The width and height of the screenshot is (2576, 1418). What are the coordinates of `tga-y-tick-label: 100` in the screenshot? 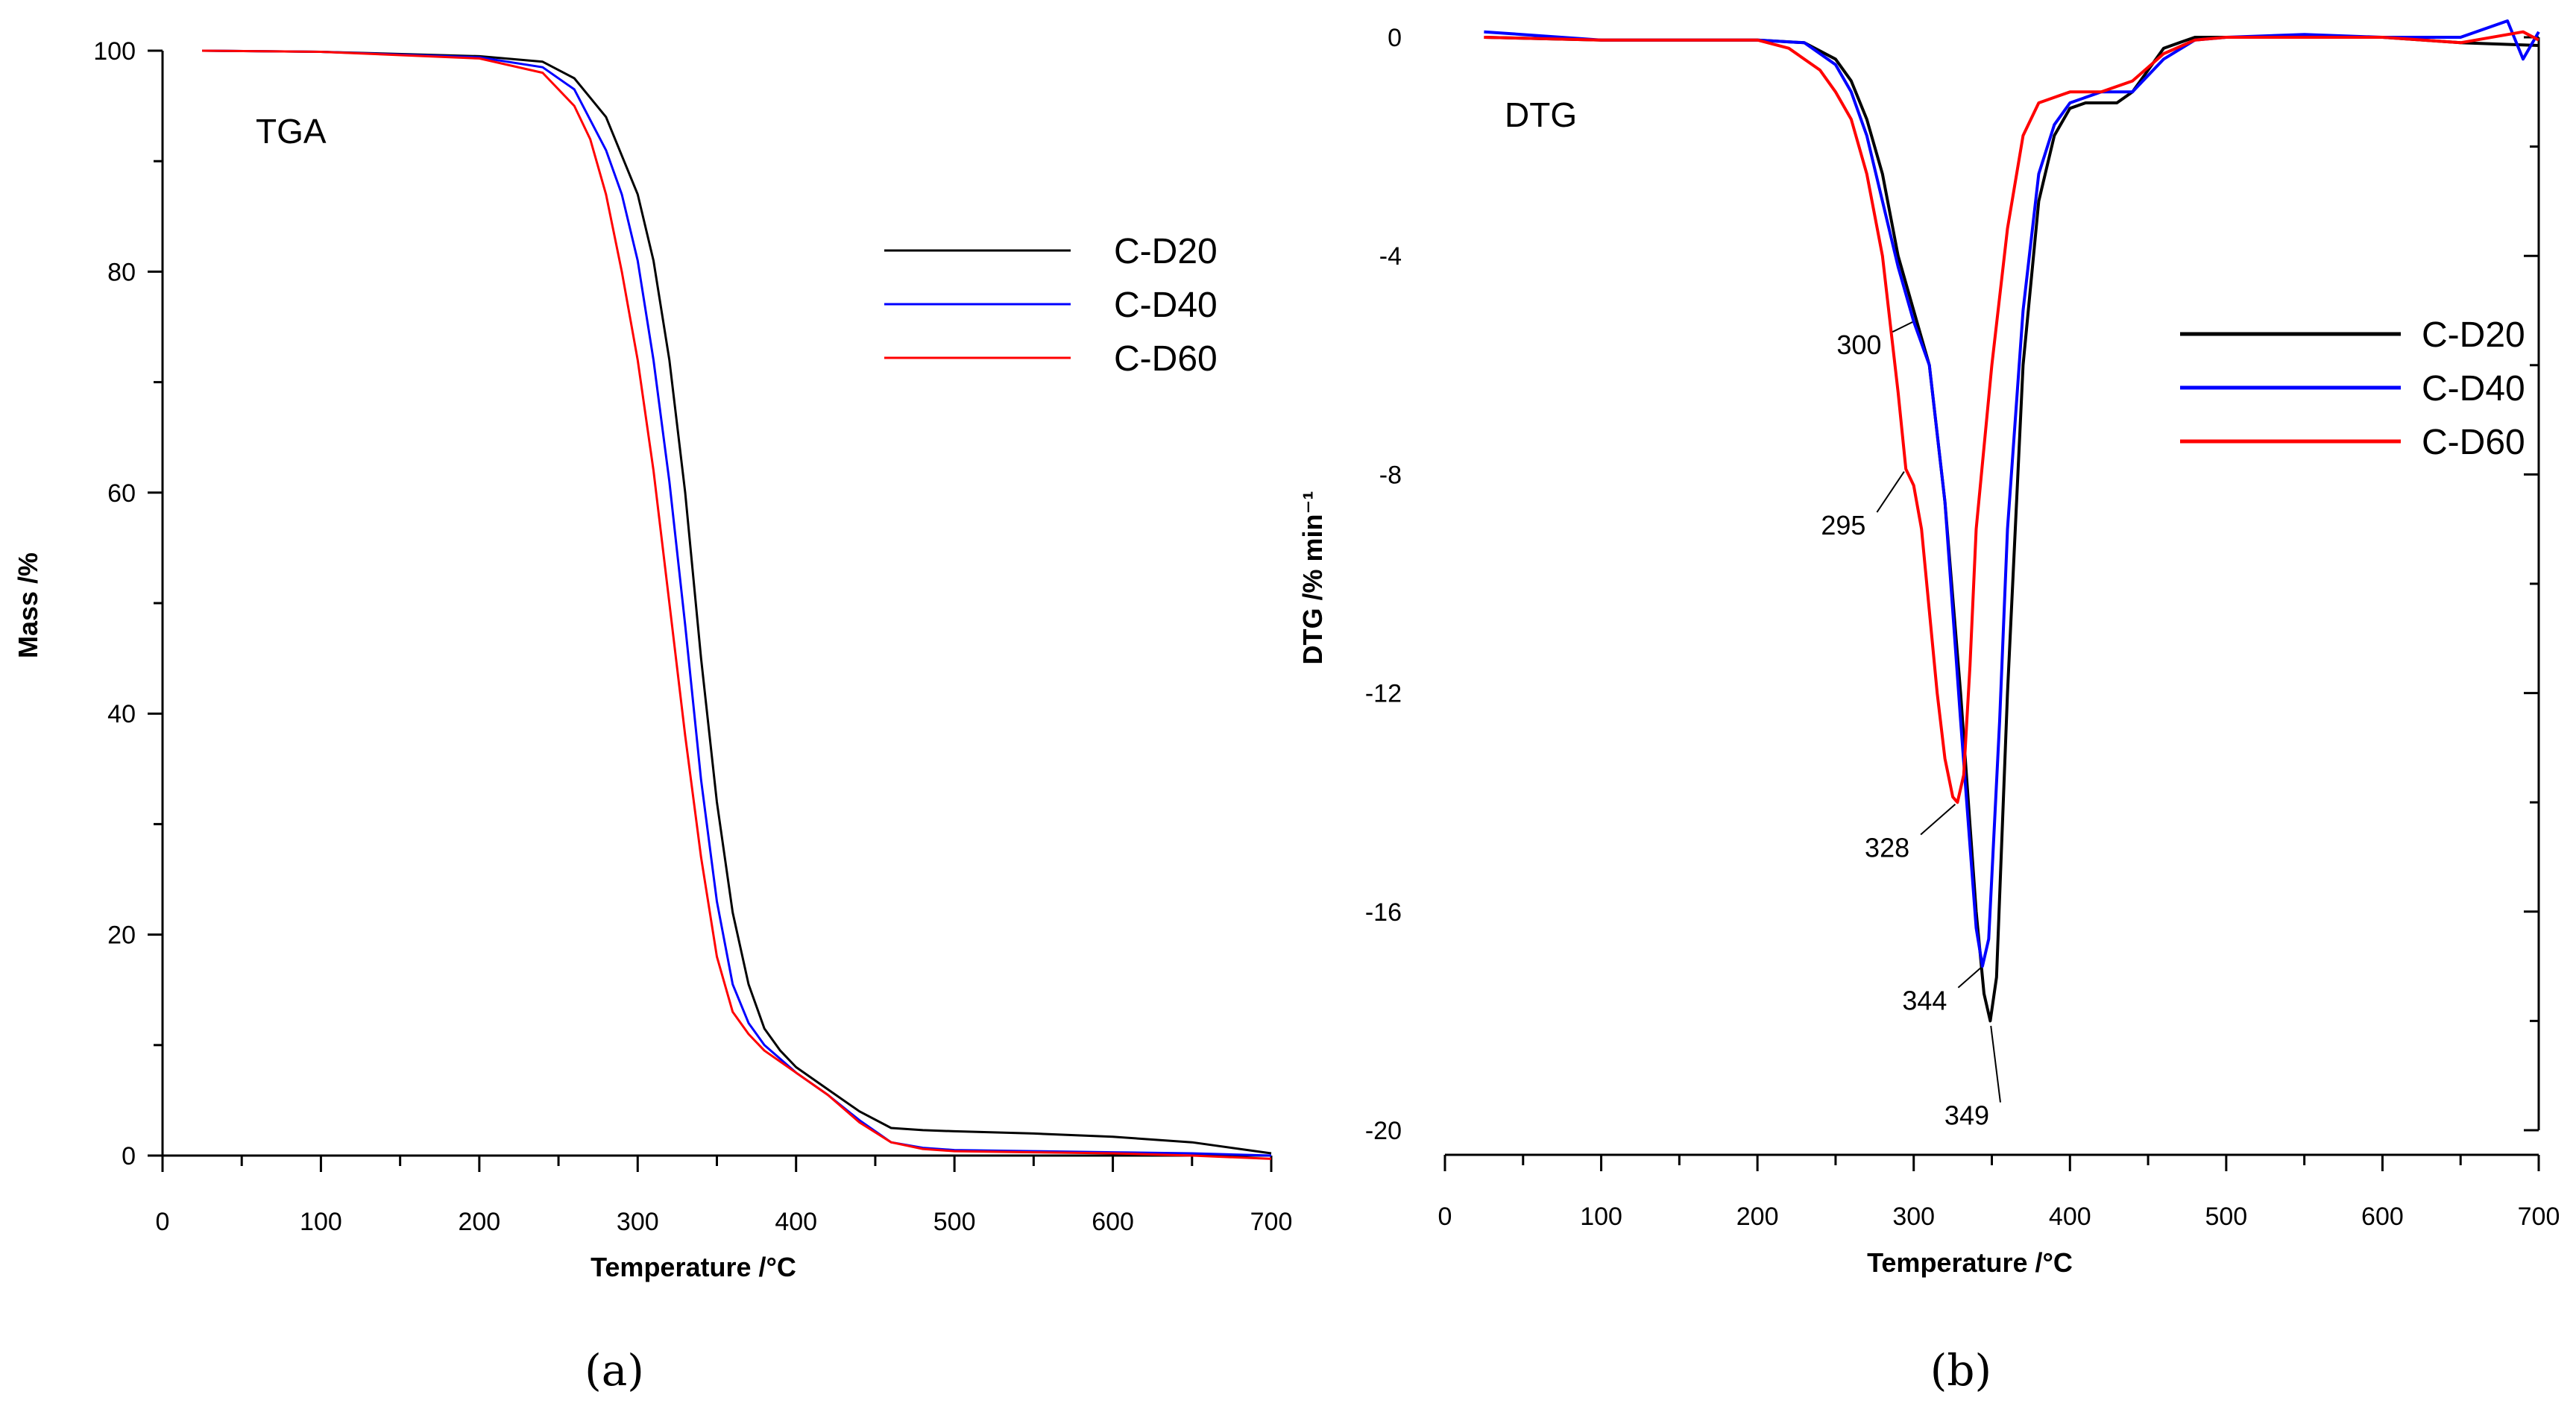 It's located at (115, 51).